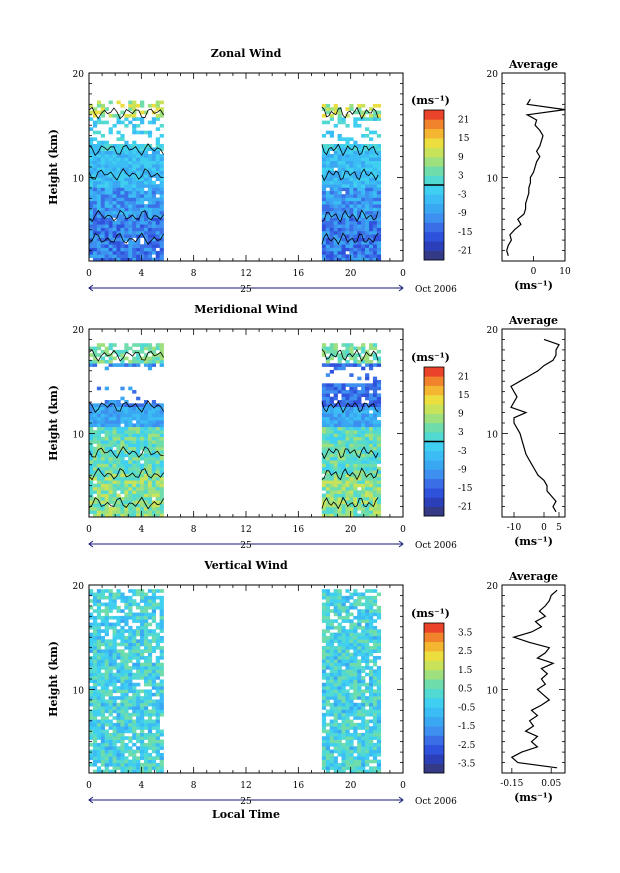 The image size is (620, 873). Describe the element at coordinates (464, 139) in the screenshot. I see `colorbar-tick-label: 15` at that location.